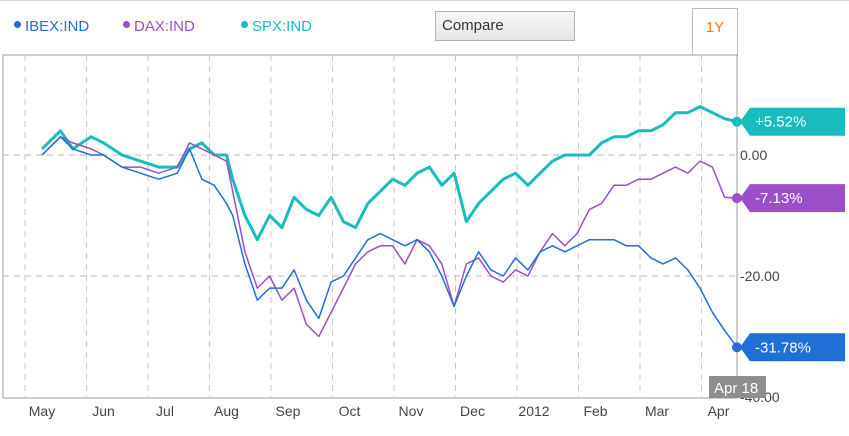  Describe the element at coordinates (780, 122) in the screenshot. I see `series-end-value: +5.52%` at that location.